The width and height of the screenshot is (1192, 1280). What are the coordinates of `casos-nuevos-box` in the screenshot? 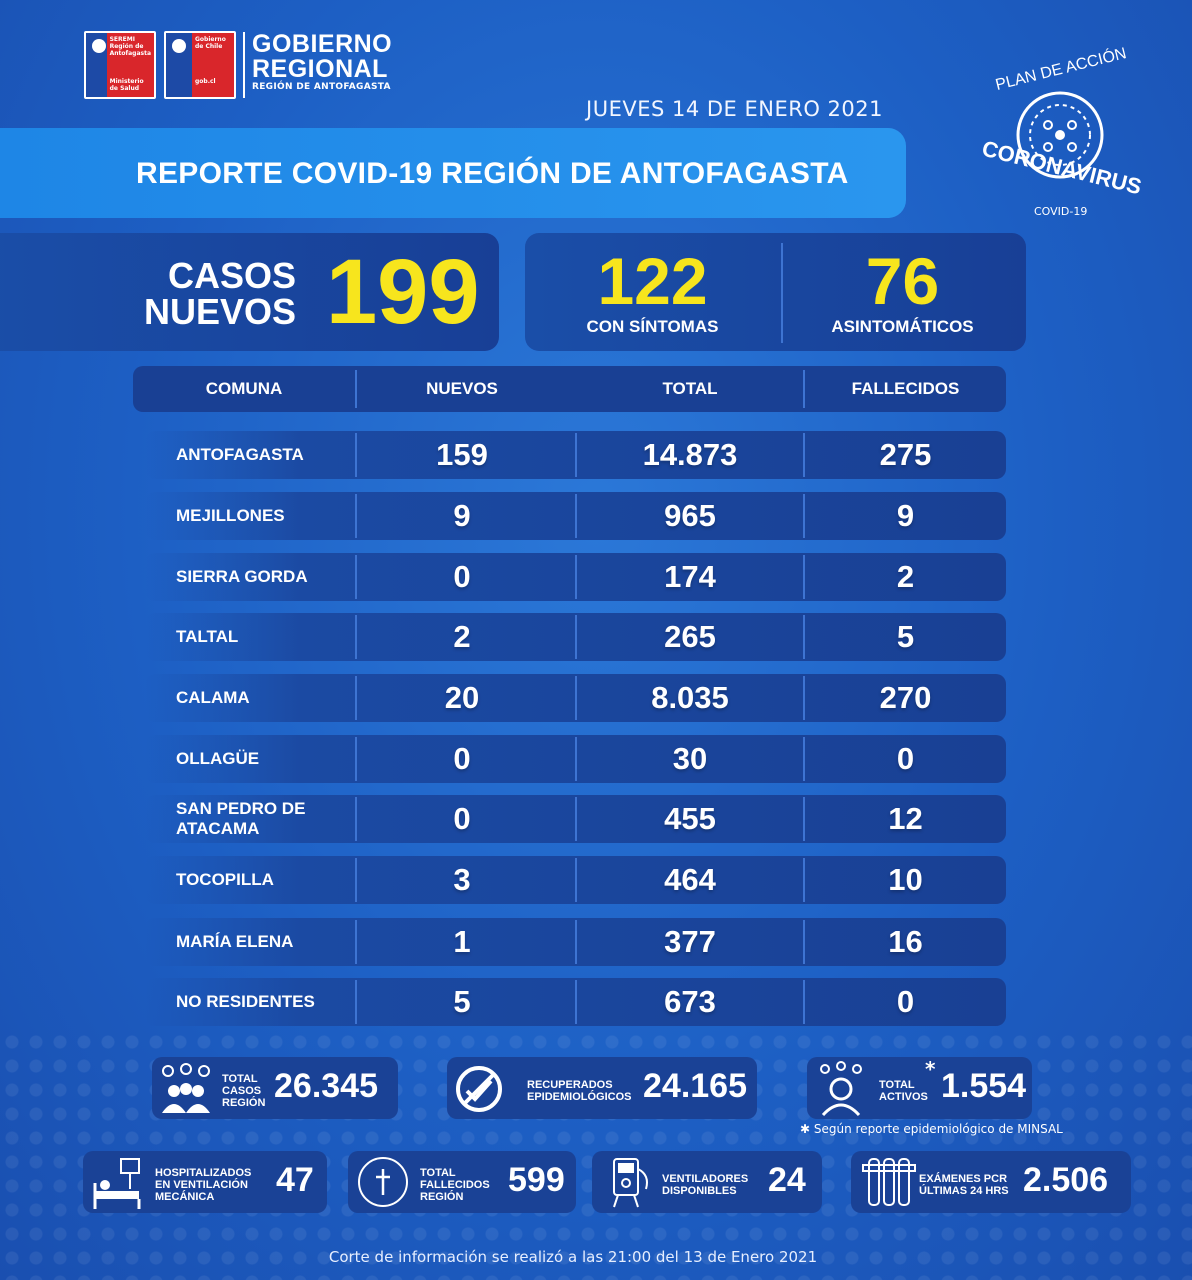 It's located at (249, 292).